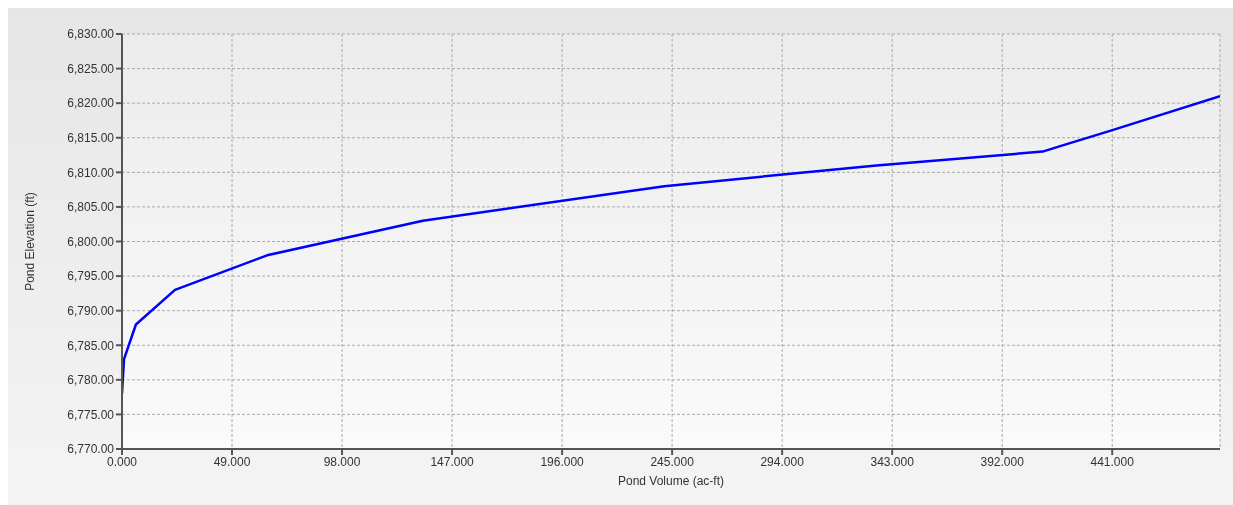  I want to click on x-tick-label: 343.000, so click(892, 461).